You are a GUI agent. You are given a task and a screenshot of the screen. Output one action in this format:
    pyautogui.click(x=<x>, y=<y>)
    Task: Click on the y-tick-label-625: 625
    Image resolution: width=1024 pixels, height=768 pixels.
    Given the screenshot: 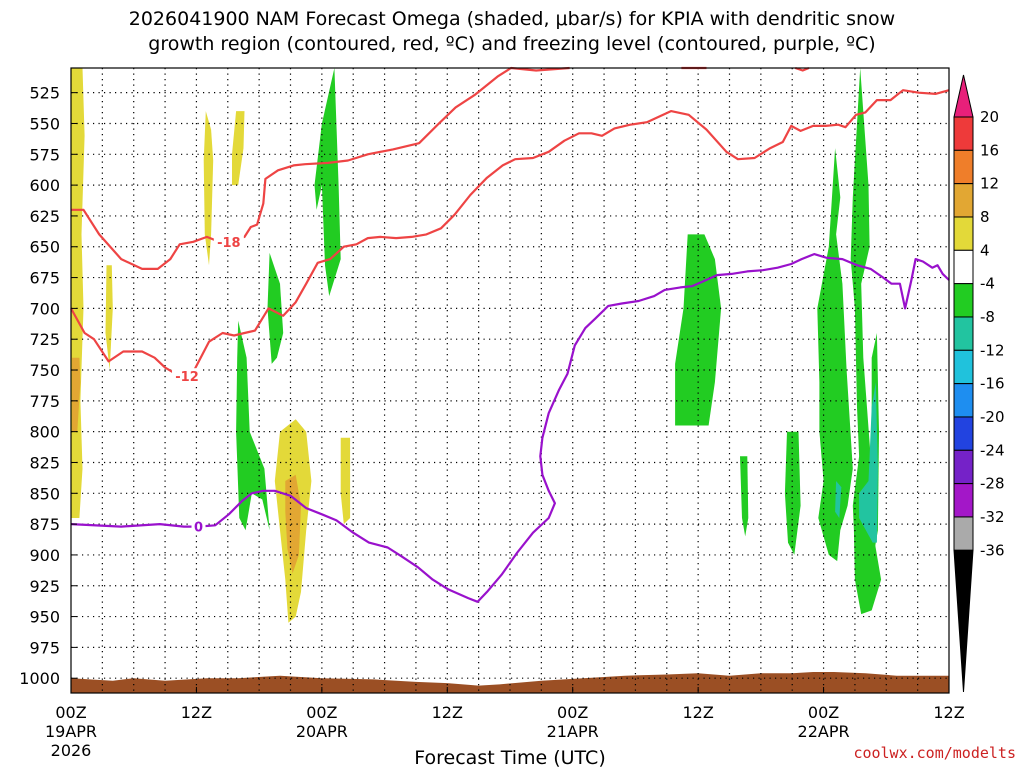 What is the action you would take?
    pyautogui.click(x=44, y=216)
    